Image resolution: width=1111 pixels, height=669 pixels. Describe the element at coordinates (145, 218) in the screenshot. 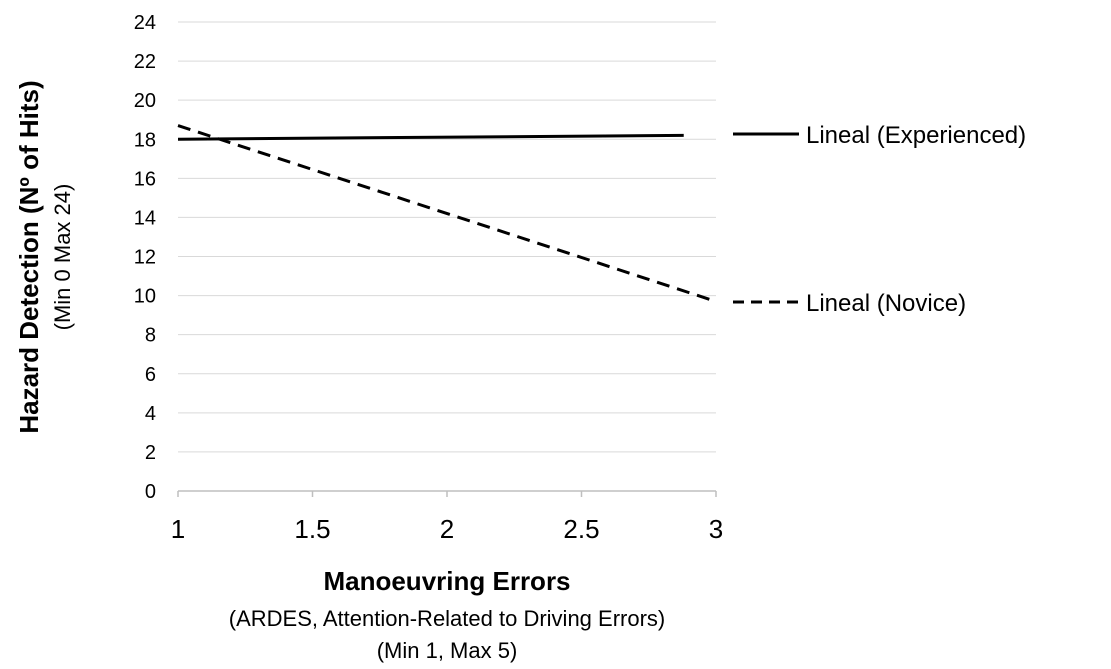

I see `y-tick-label-14: 14` at that location.